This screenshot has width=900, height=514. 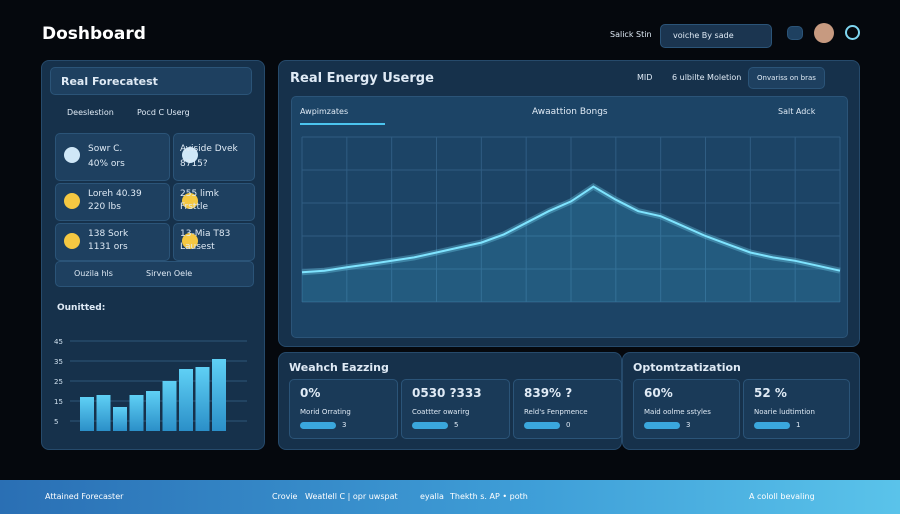 What do you see at coordinates (441, 412) in the screenshot?
I see `stat-label: Coattter owarirg` at bounding box center [441, 412].